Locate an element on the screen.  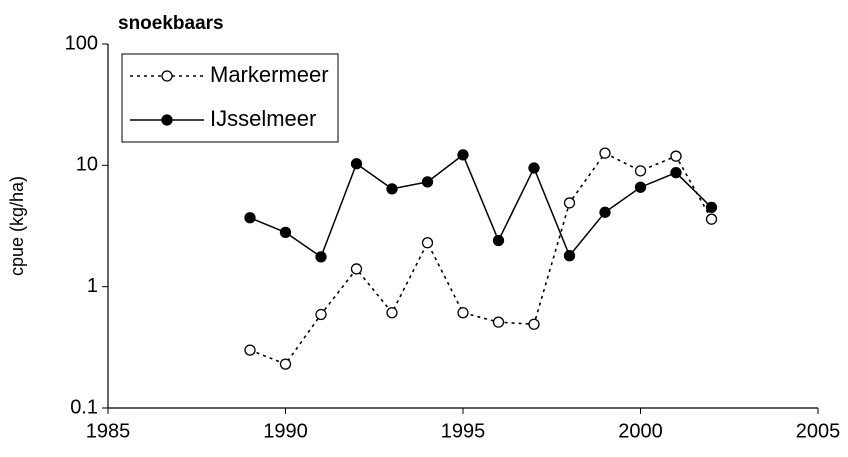
series-line is located at coordinates (481, 206).